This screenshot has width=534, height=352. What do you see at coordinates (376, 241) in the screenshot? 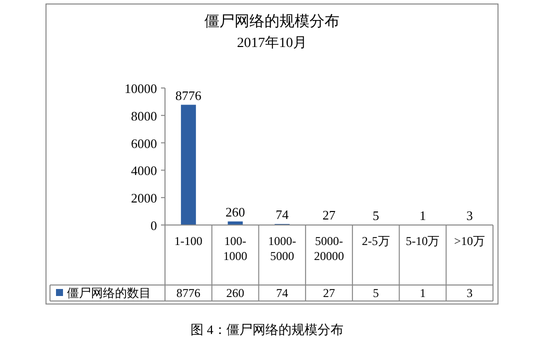
I see `x-tick-label: 2-5万` at bounding box center [376, 241].